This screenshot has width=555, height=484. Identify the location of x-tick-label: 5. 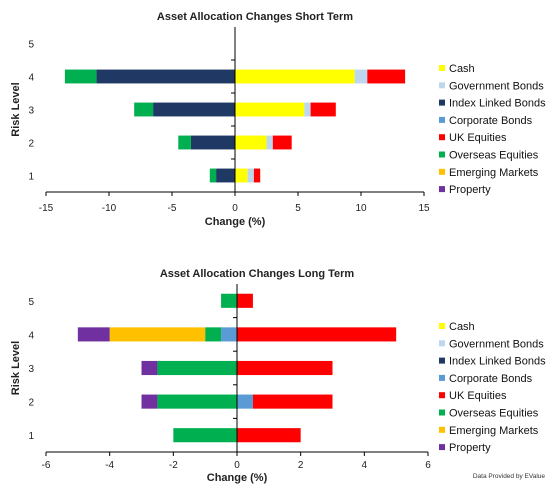
(298, 208).